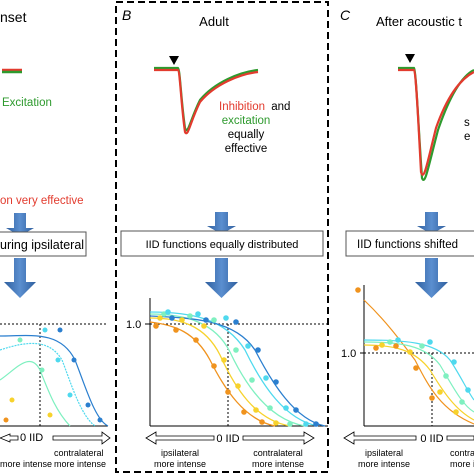 This screenshot has height=474, width=474. Describe the element at coordinates (27, 103) in the screenshot. I see `panel-a-excitation-label: Excitation` at that location.